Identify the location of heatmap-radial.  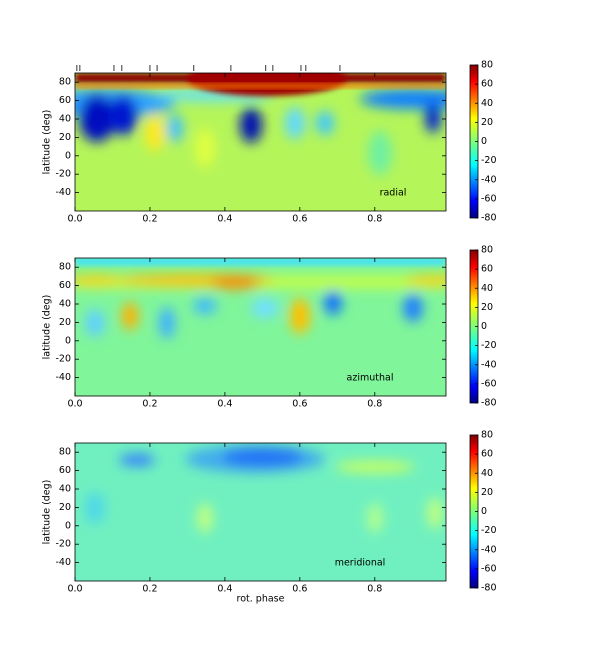
(260, 142).